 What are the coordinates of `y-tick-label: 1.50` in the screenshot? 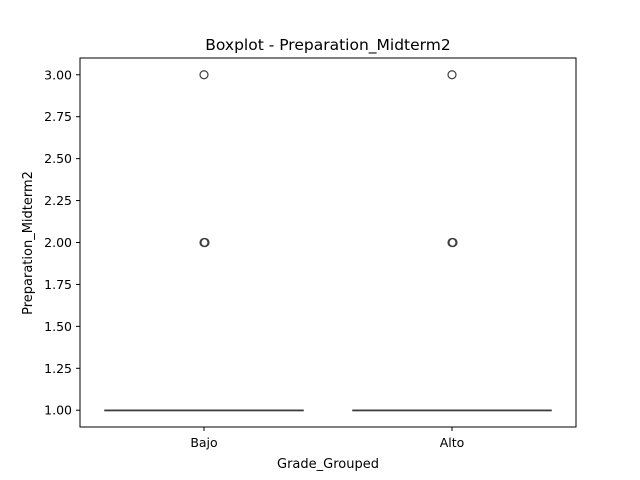 It's located at (58, 326).